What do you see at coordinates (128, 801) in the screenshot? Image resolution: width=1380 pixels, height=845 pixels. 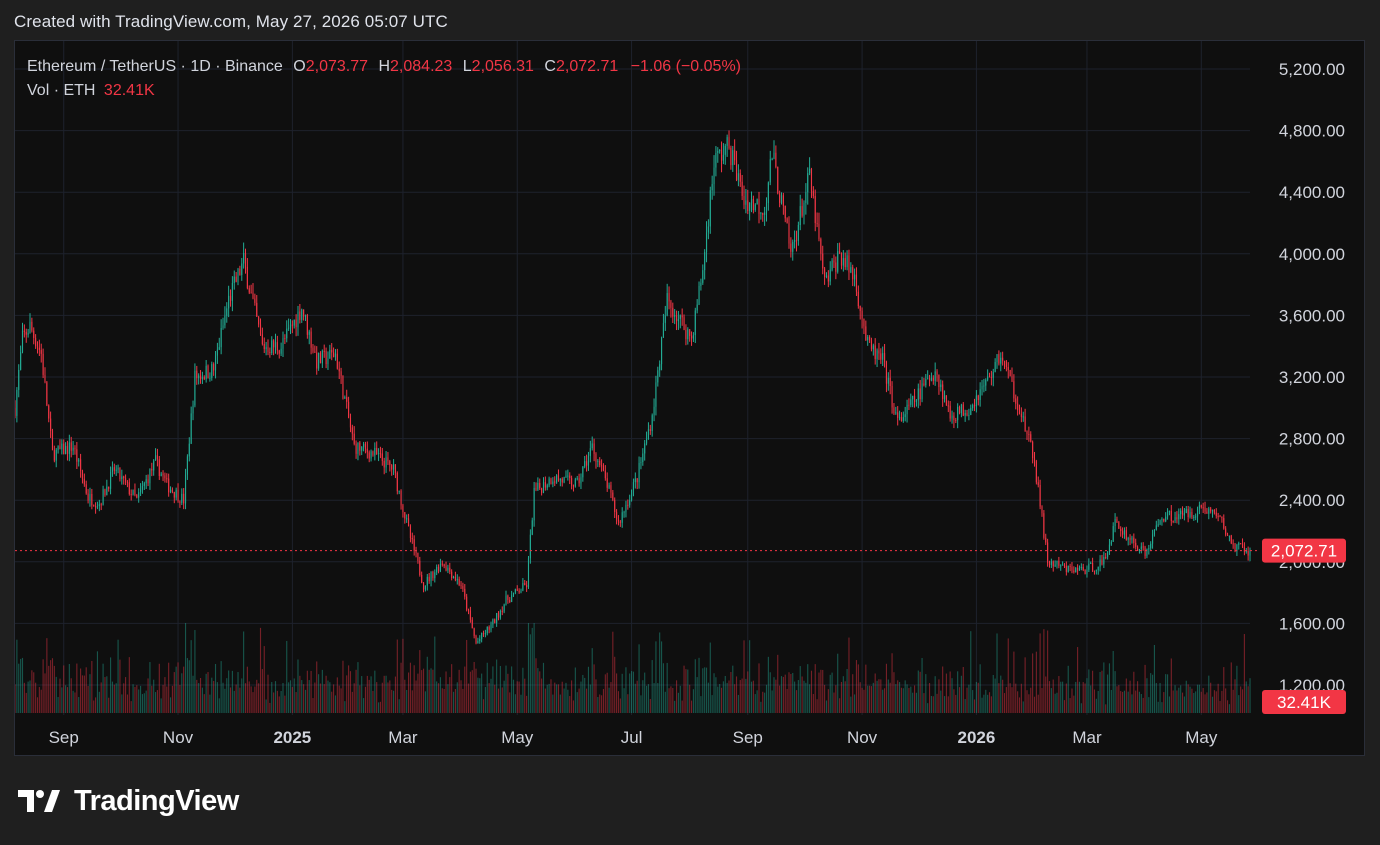 I see `tradingview-logo: TradingView` at bounding box center [128, 801].